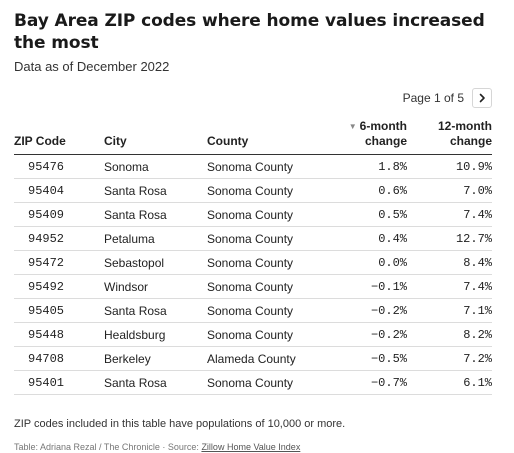 The height and width of the screenshot is (453, 514). What do you see at coordinates (364, 382) in the screenshot?
I see `cell-six-month: −0.7%` at bounding box center [364, 382].